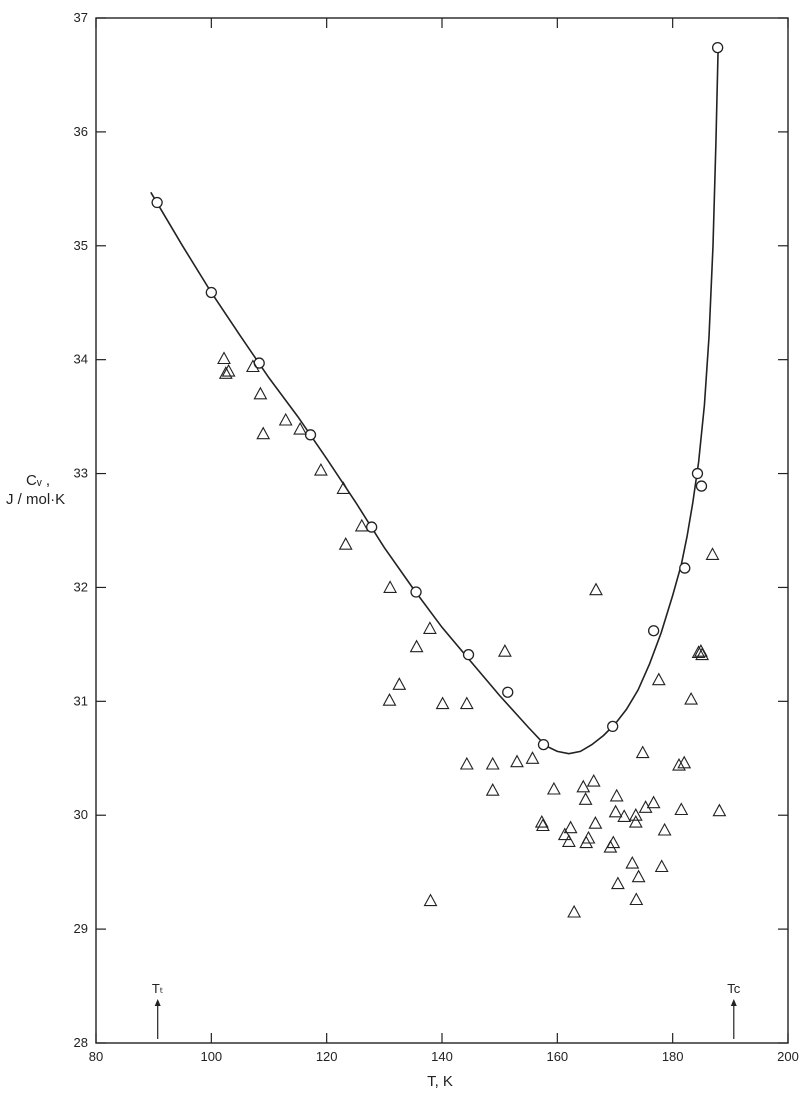 The height and width of the screenshot is (1096, 804). What do you see at coordinates (158, 988) in the screenshot?
I see `marker-label: Tₜ` at bounding box center [158, 988].